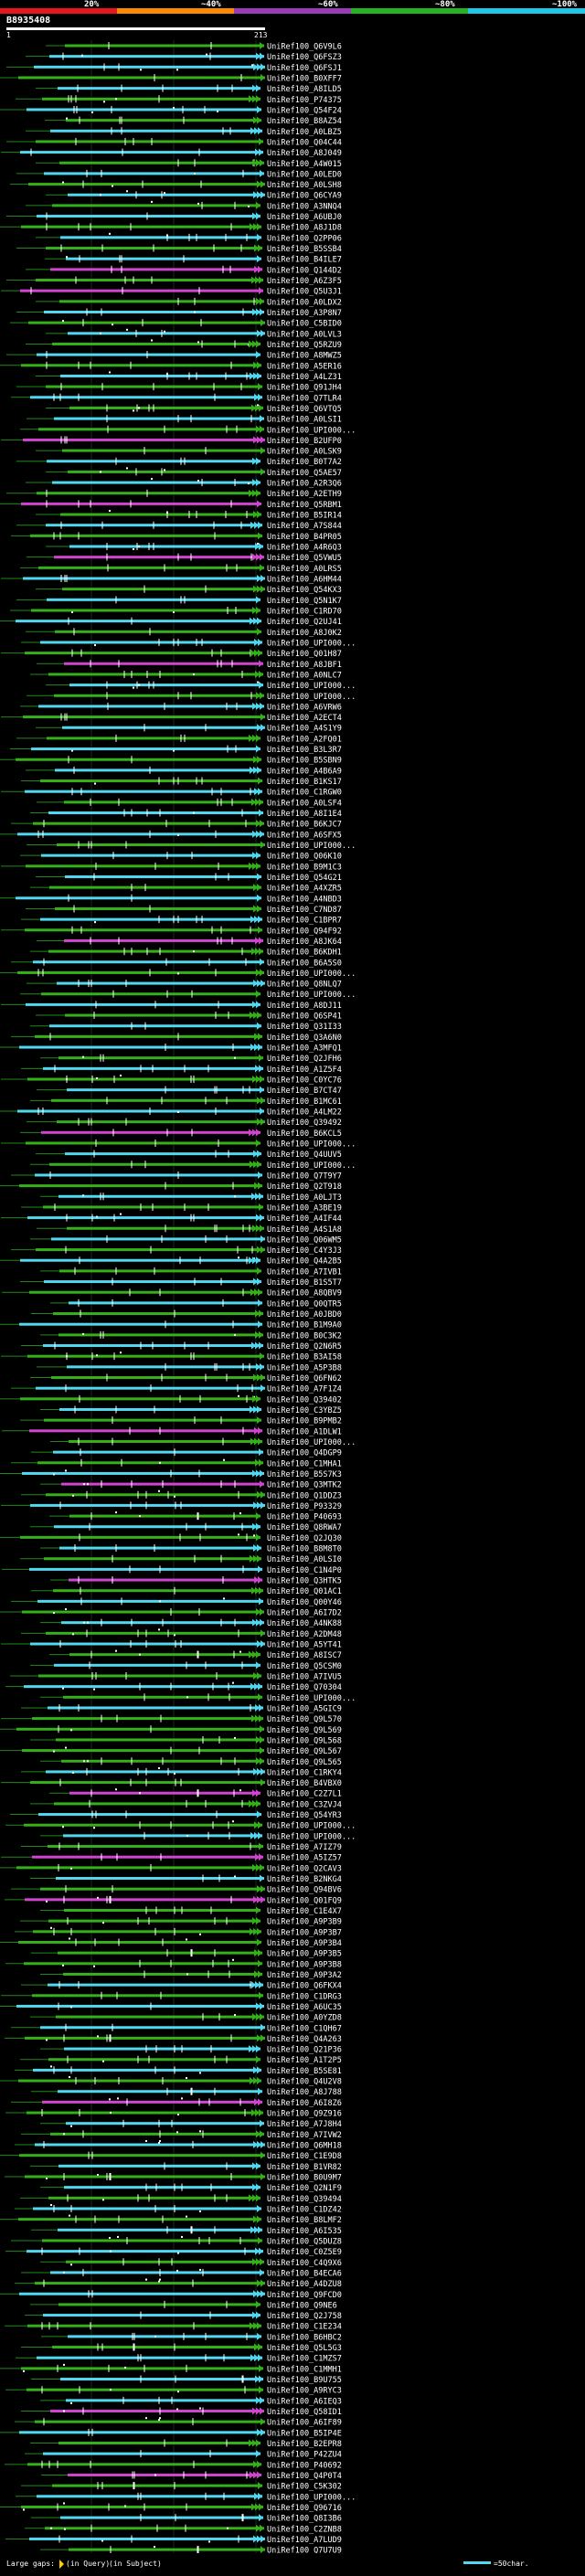  What do you see at coordinates (195, 1516) in the screenshot?
I see `hit-row: UniRef100_P40693` at bounding box center [195, 1516].